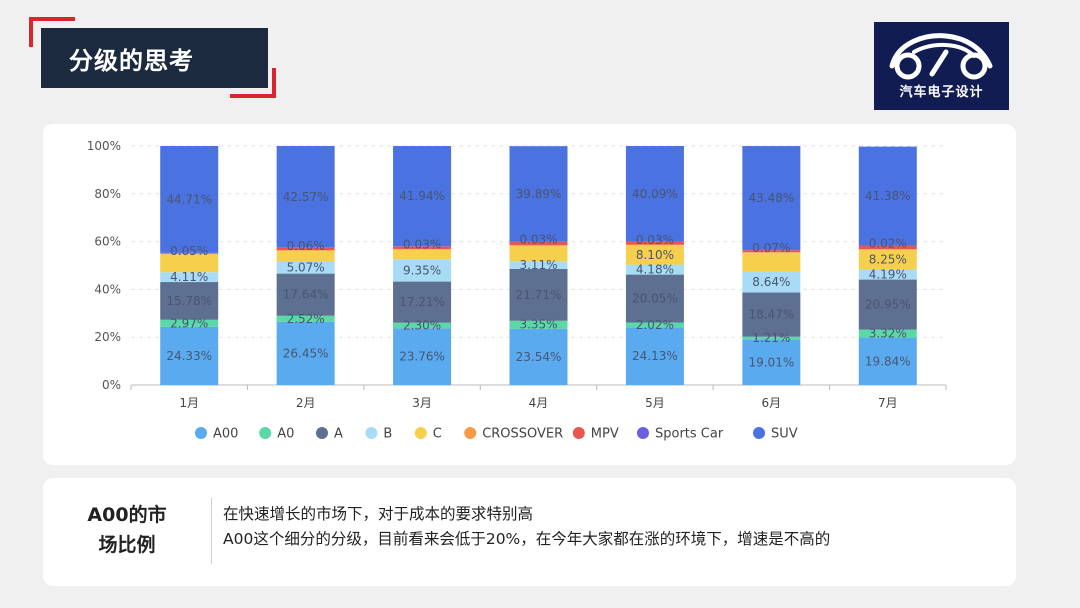 The height and width of the screenshot is (608, 1080). I want to click on data-label: 20.05%, so click(655, 299).